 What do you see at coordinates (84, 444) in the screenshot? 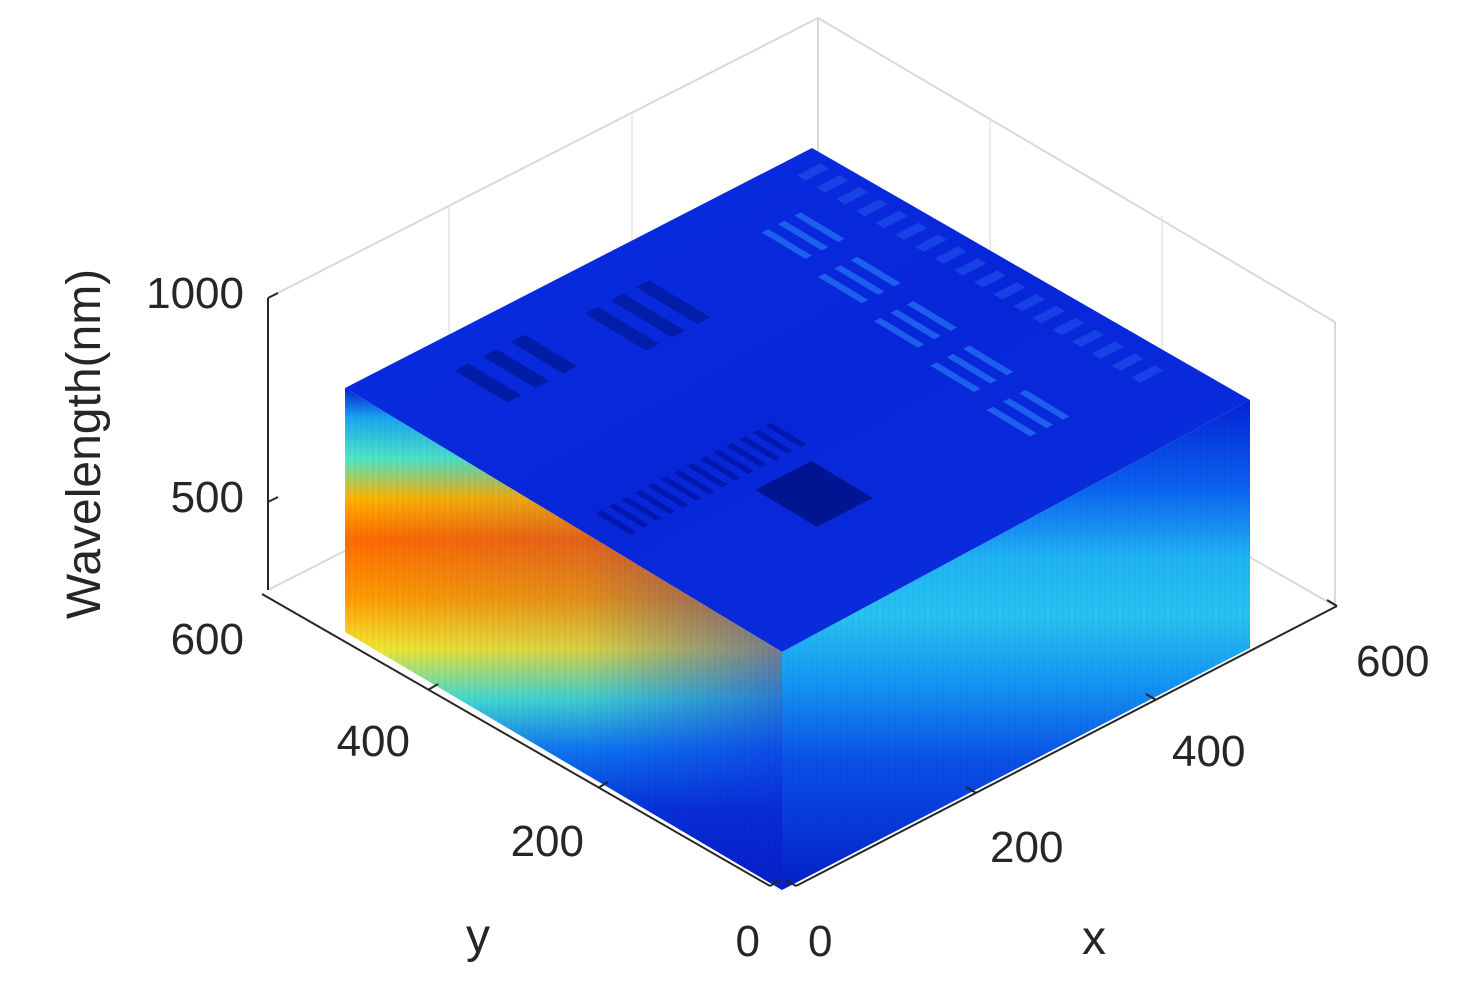
I see `z-axis-label: Wavelength(nm)` at bounding box center [84, 444].